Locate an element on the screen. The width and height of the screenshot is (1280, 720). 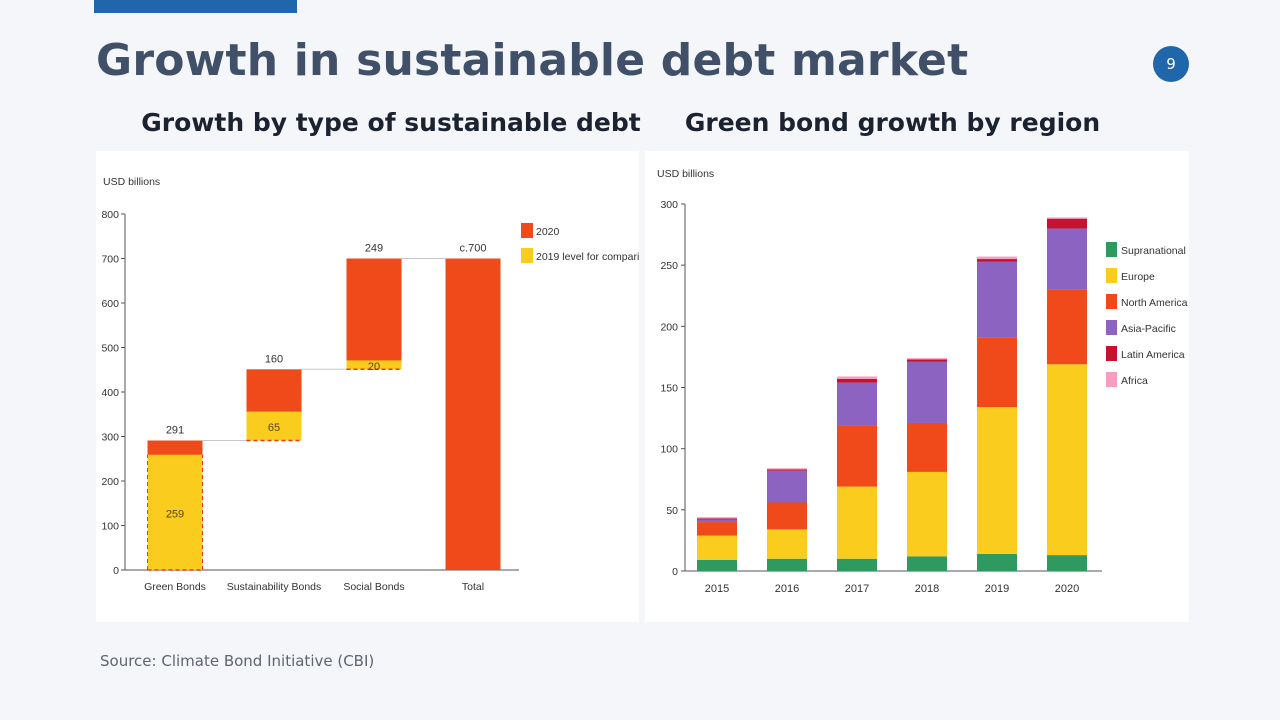
x-category-label: 2018 is located at coordinates (927, 589).